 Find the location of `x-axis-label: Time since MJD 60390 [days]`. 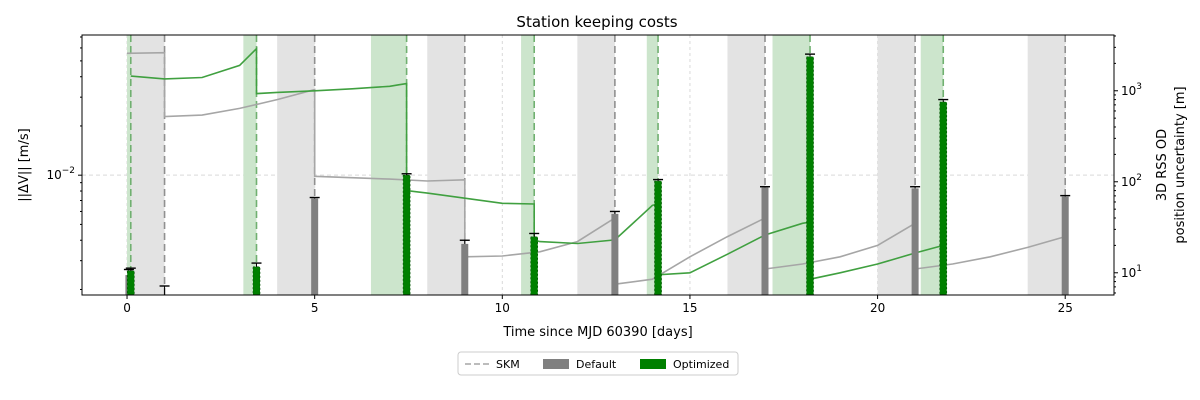

x-axis-label: Time since MJD 60390 [days] is located at coordinates (597, 332).